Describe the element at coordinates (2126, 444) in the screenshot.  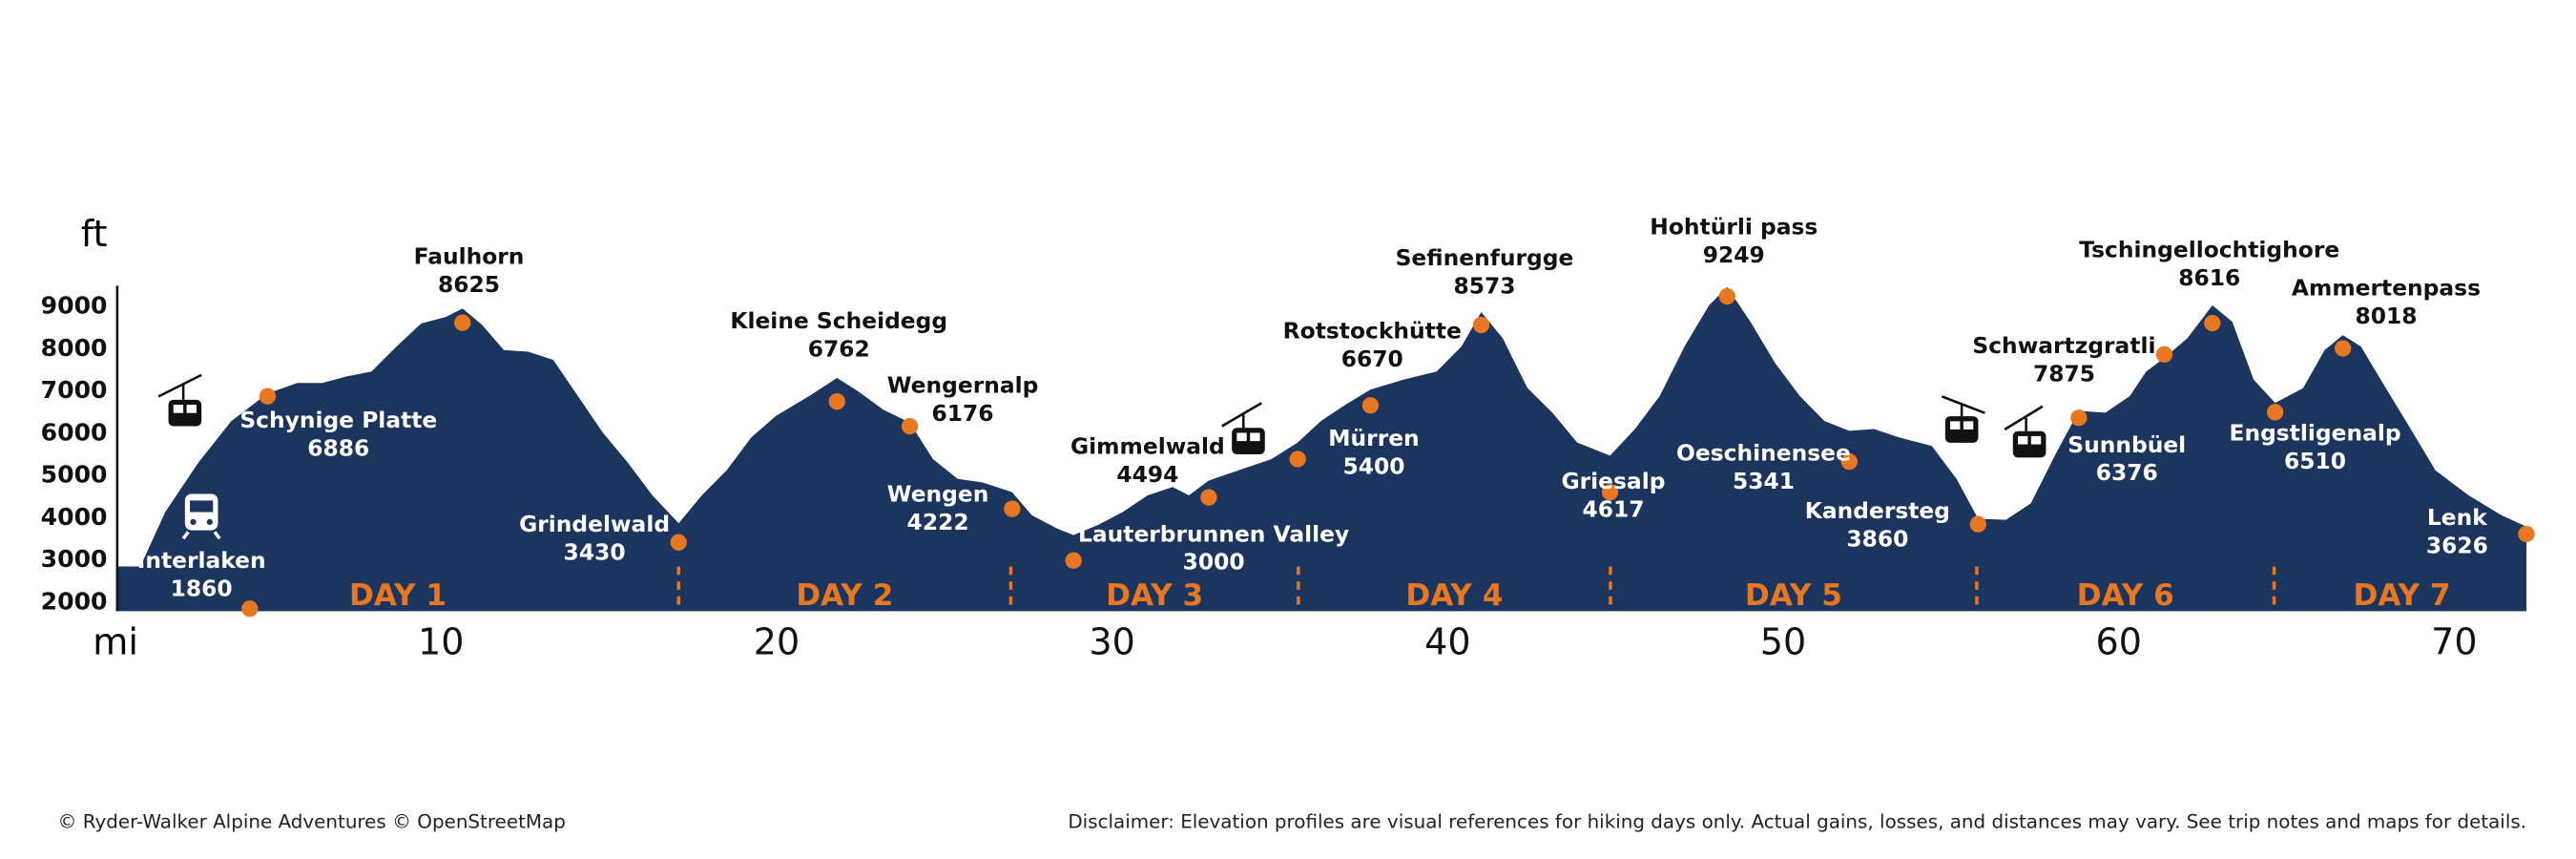
I see `waypoint-name: Sunnbüel` at that location.